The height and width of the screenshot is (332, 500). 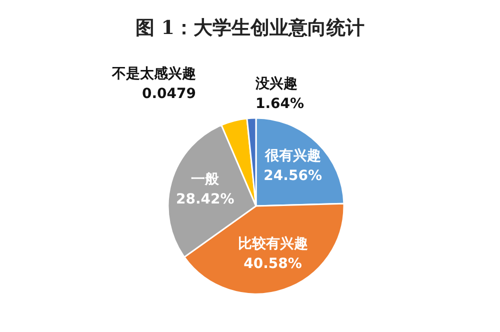 I want to click on title: 图 1：大学生创业意向统计, so click(x=250, y=28).